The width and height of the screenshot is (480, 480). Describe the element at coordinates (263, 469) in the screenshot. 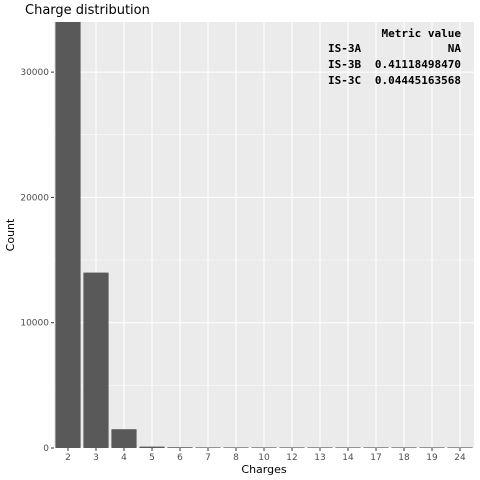

I see `x-axis-title: Charges` at that location.